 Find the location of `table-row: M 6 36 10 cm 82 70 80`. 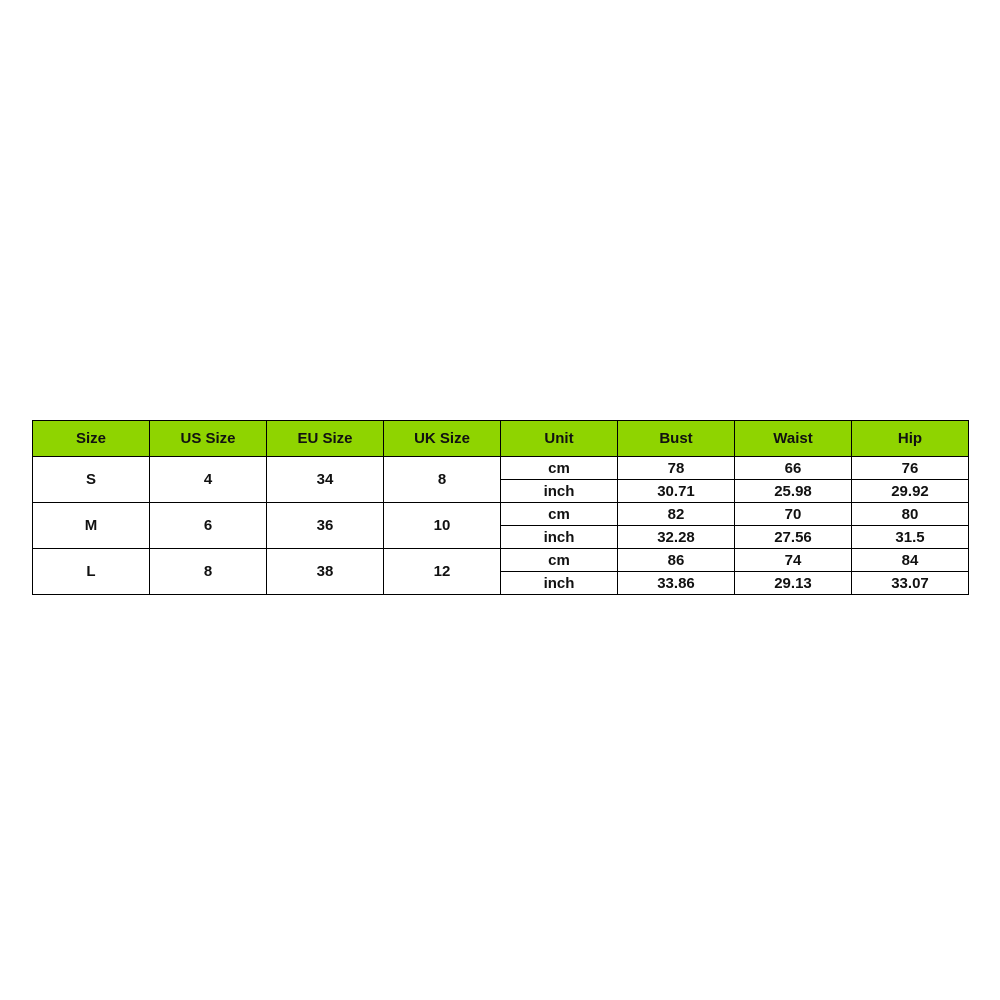

table-row: M 6 36 10 cm 82 70 80 is located at coordinates (500, 525).